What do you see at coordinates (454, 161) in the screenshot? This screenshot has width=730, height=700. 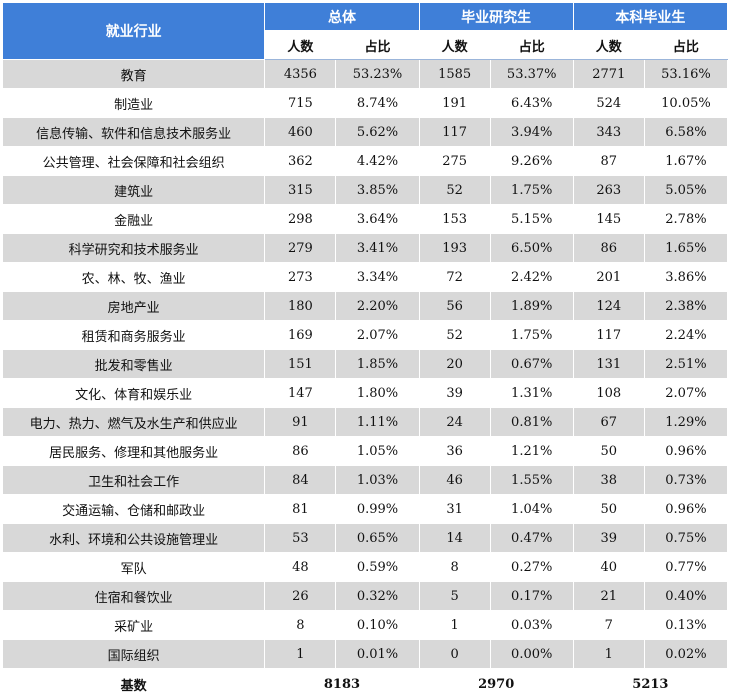 I see `graduate-count-cell: 275` at bounding box center [454, 161].